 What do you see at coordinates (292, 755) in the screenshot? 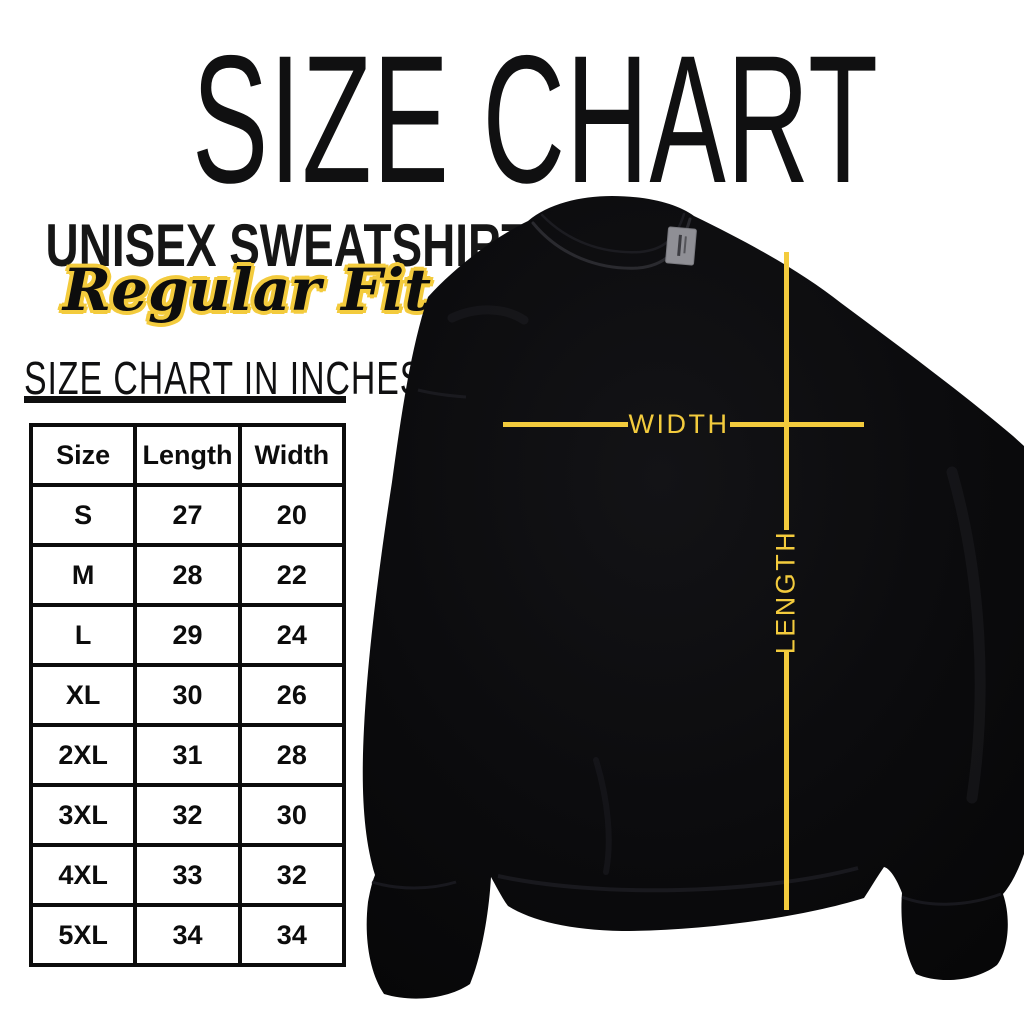
I see `width-cell: 28` at bounding box center [292, 755].